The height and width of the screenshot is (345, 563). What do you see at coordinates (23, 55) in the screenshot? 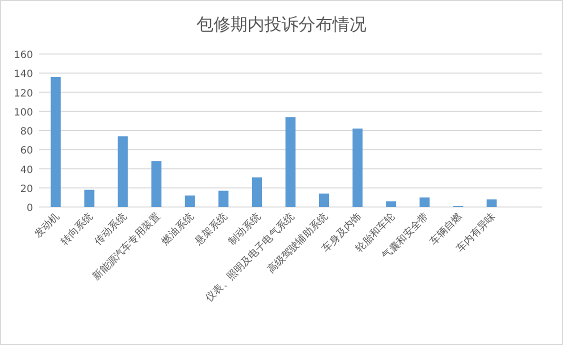
I see `y-tick-label: 160` at bounding box center [23, 55].